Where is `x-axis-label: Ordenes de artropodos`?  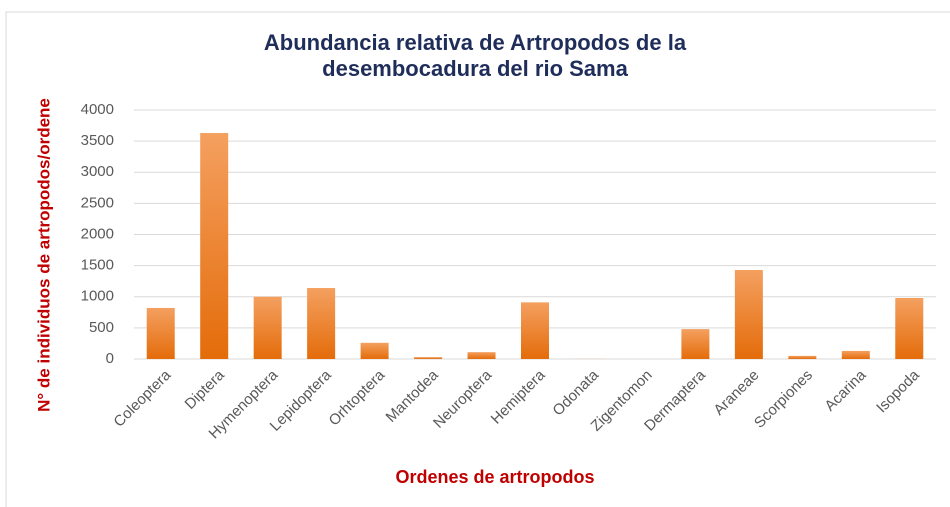
x-axis-label: Ordenes de artropodos is located at coordinates (494, 477).